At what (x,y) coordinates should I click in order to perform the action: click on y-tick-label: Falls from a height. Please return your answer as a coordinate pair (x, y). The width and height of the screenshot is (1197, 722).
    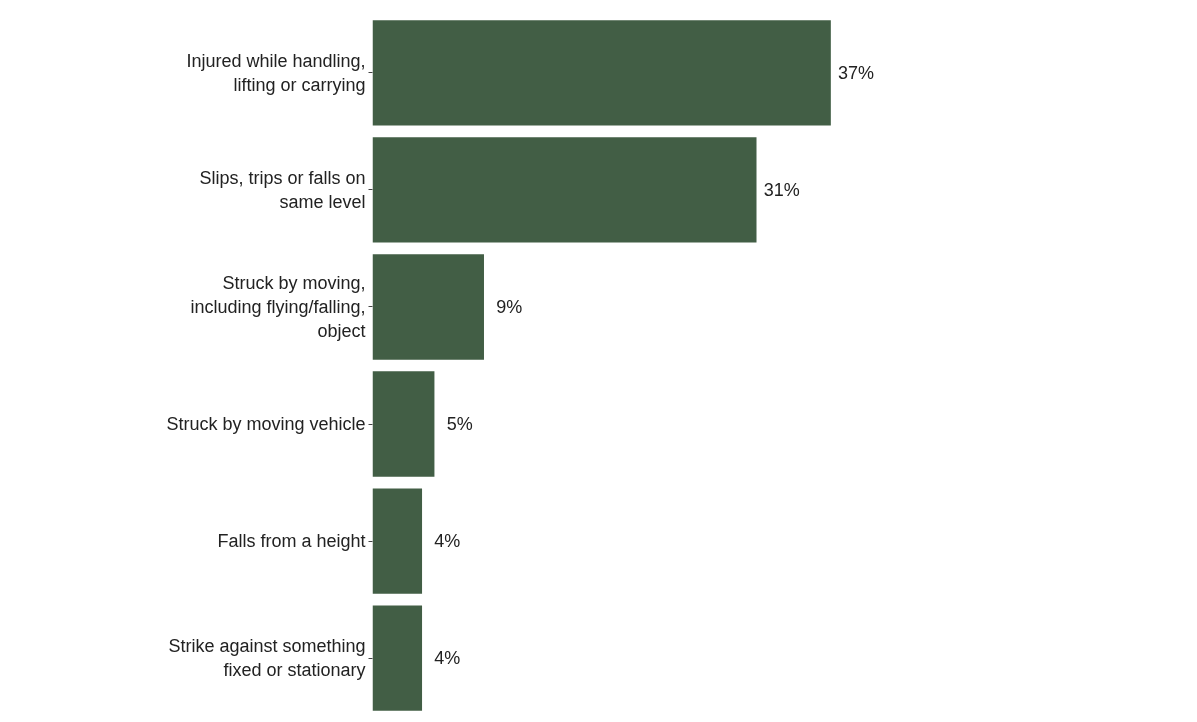
    Looking at the image, I should click on (291, 541).